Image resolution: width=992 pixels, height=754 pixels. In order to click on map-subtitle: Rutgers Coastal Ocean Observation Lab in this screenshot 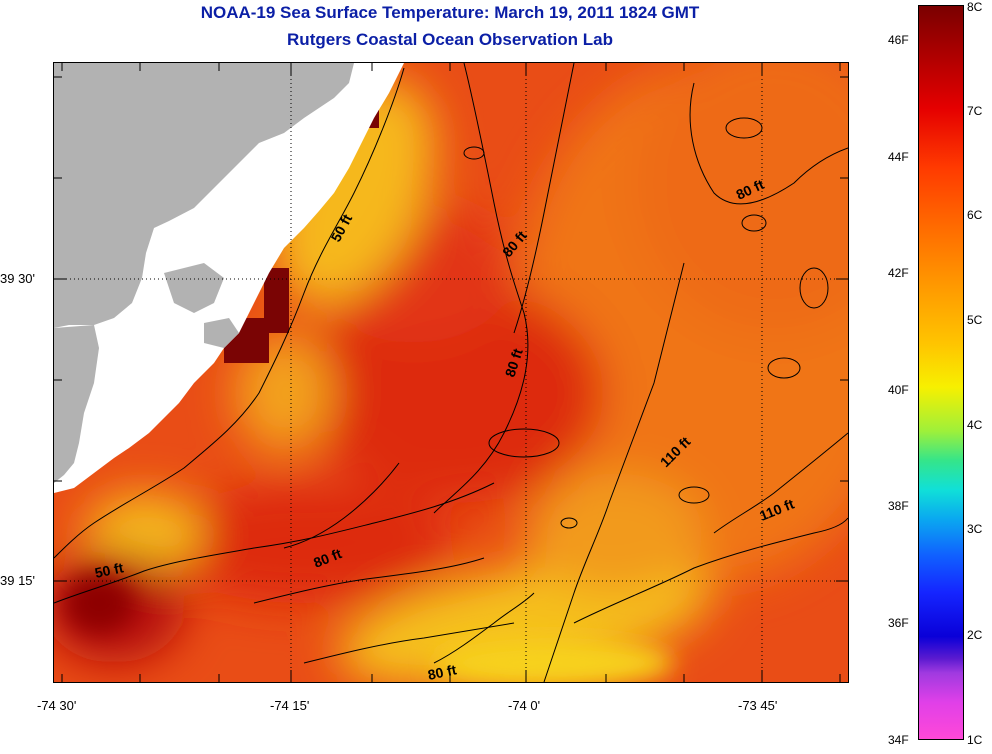, I will do `click(450, 39)`.